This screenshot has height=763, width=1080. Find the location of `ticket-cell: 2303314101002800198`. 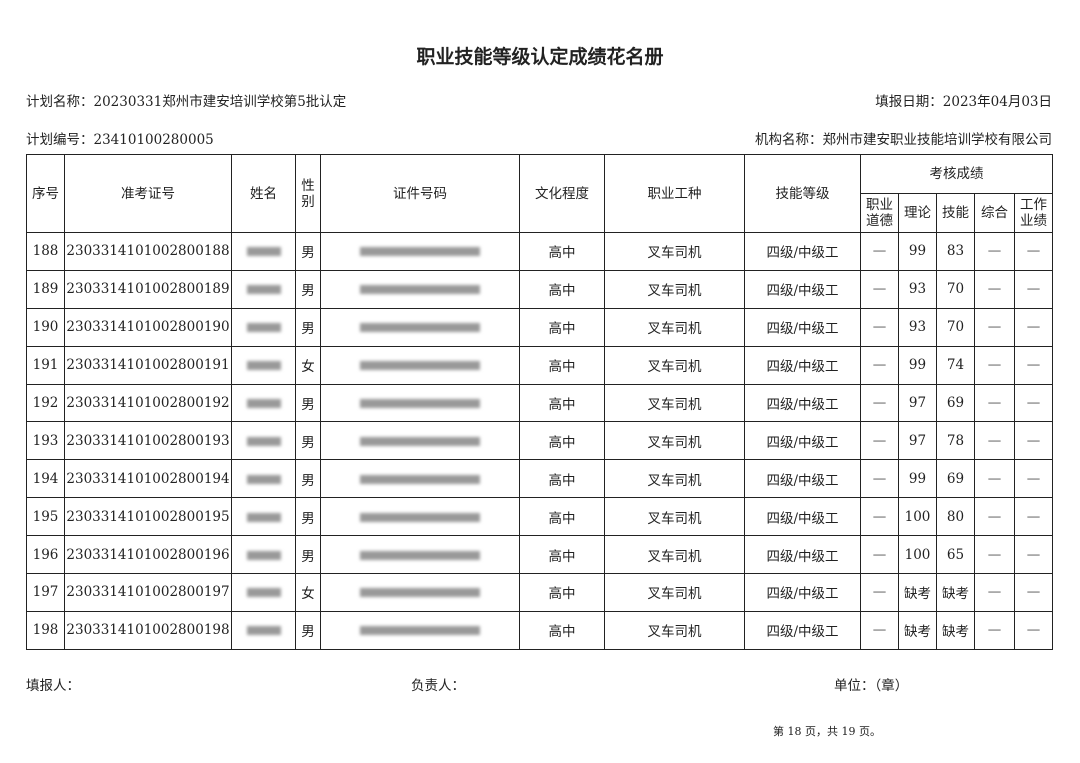

ticket-cell: 2303314101002800198 is located at coordinates (148, 630).